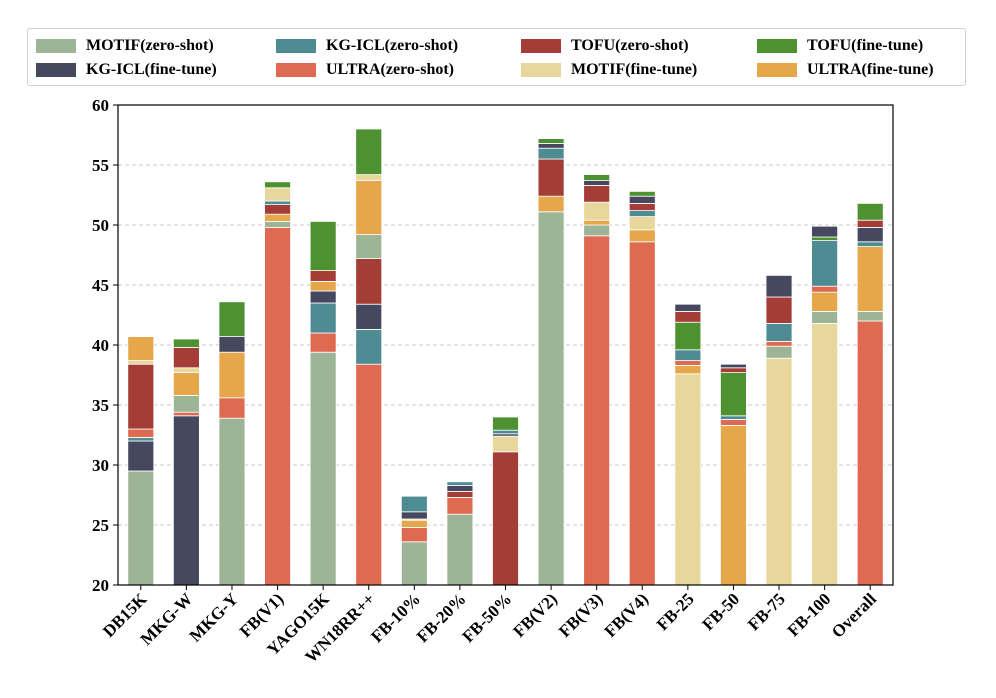  I want to click on y-tick-label: 45, so click(100, 285).